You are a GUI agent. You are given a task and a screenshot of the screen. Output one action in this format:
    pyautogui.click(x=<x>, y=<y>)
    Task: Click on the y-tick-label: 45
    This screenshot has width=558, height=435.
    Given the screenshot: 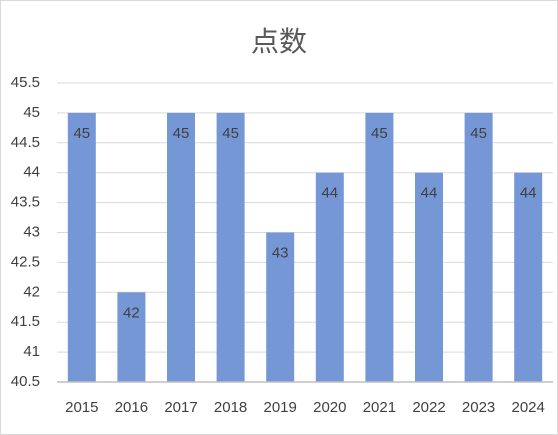 What is the action you would take?
    pyautogui.click(x=31, y=112)
    